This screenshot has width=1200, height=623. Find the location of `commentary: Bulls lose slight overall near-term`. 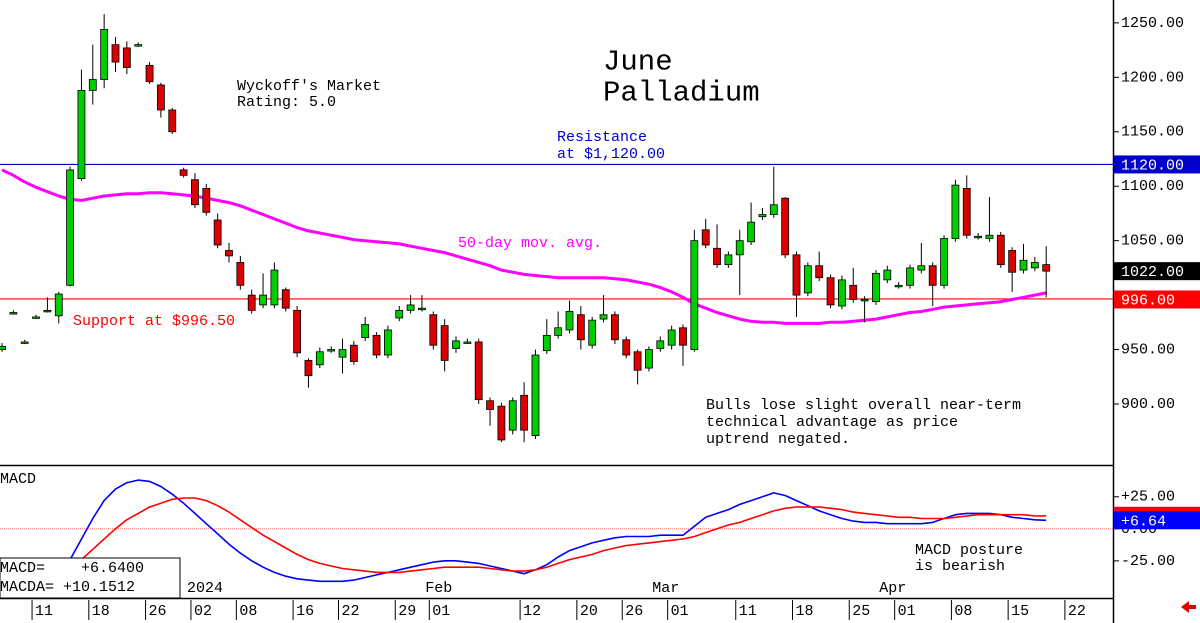

commentary: Bulls lose slight overall near-term is located at coordinates (863, 405).